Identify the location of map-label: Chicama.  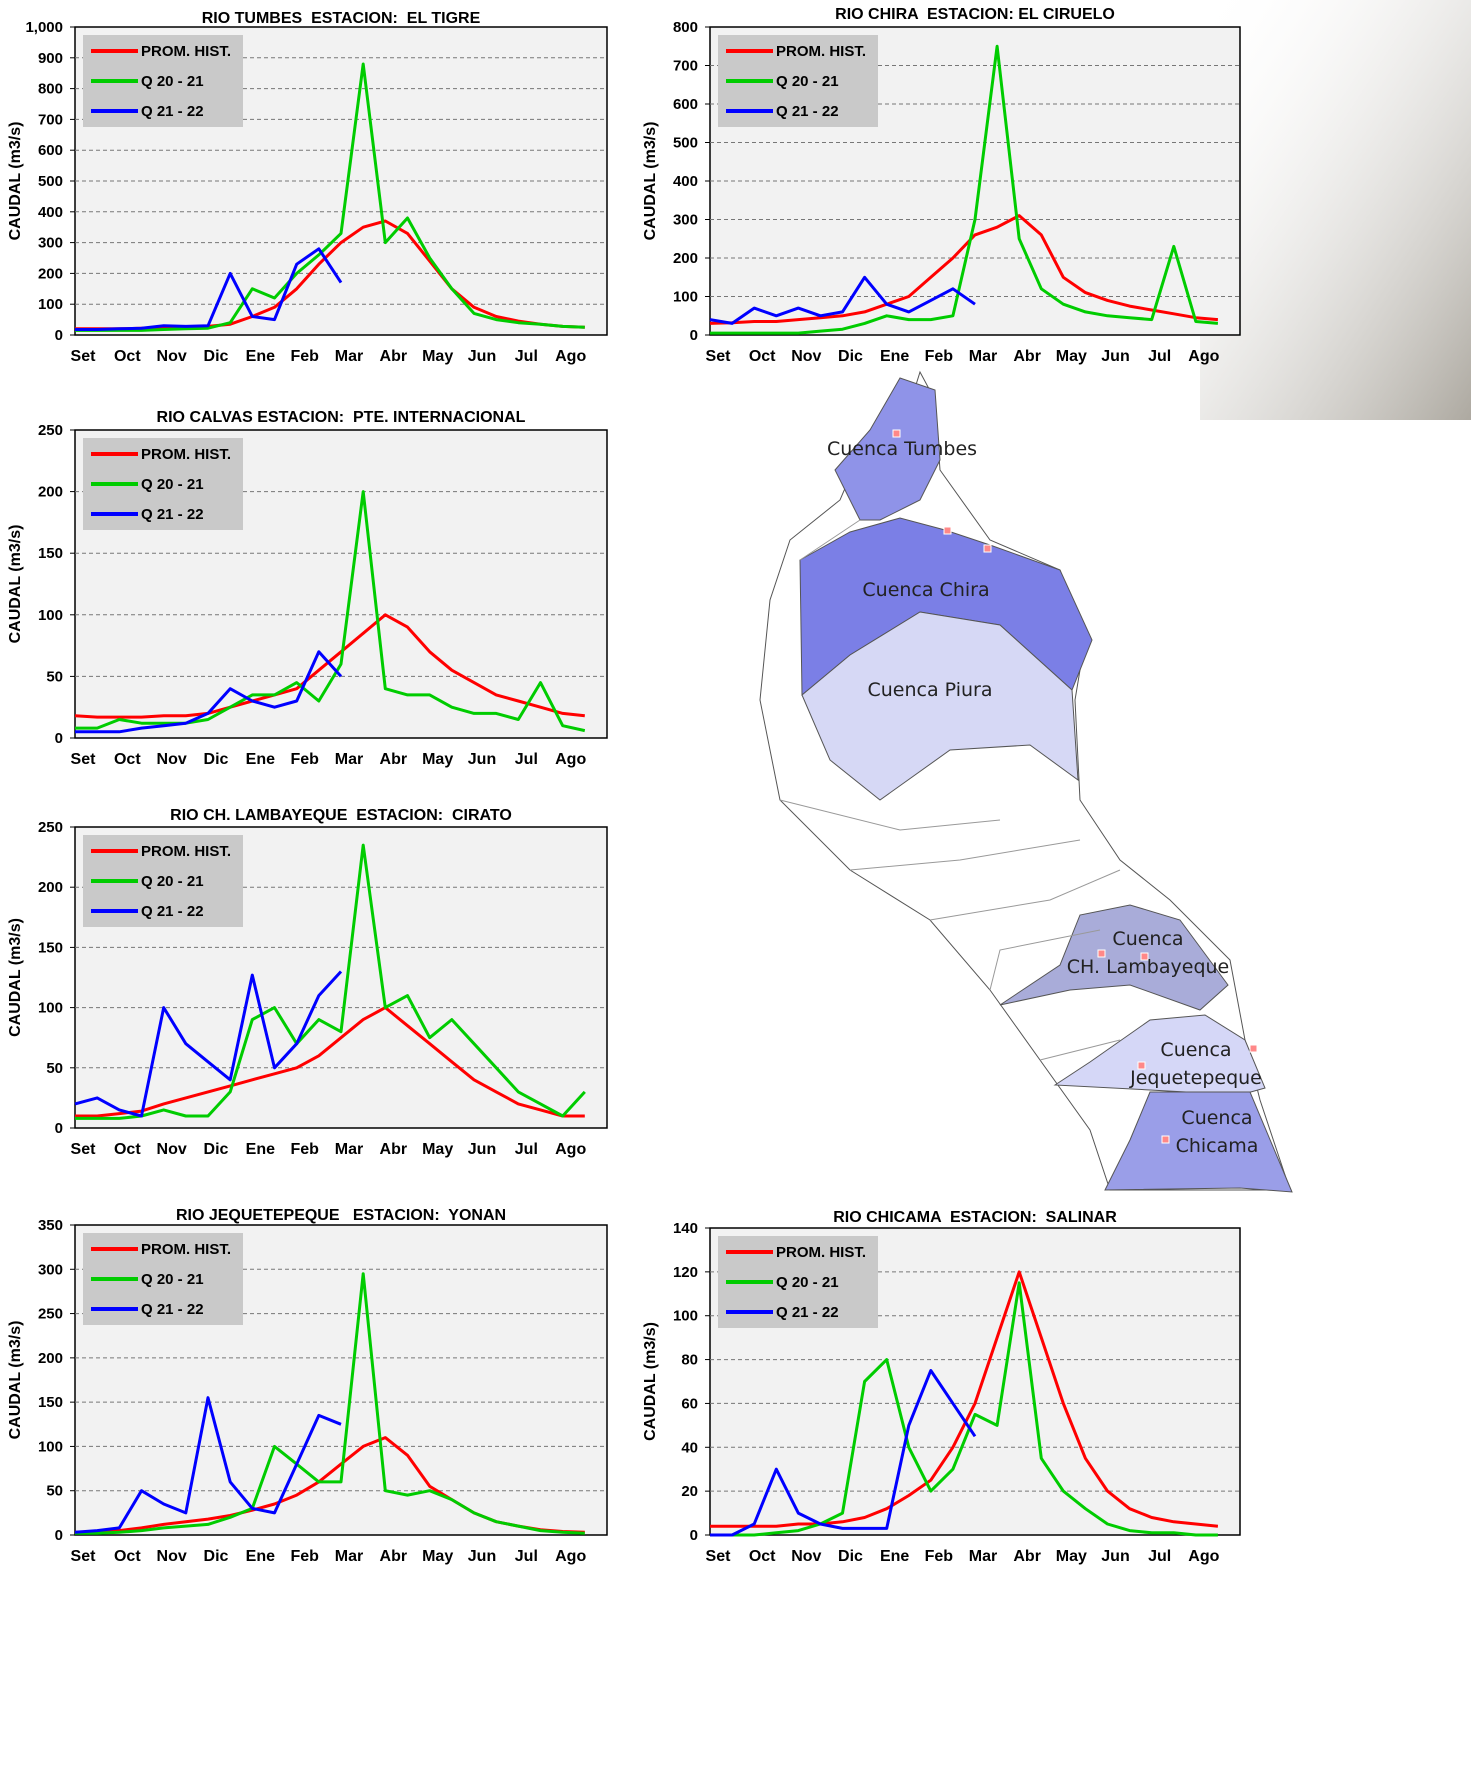
(1217, 1146).